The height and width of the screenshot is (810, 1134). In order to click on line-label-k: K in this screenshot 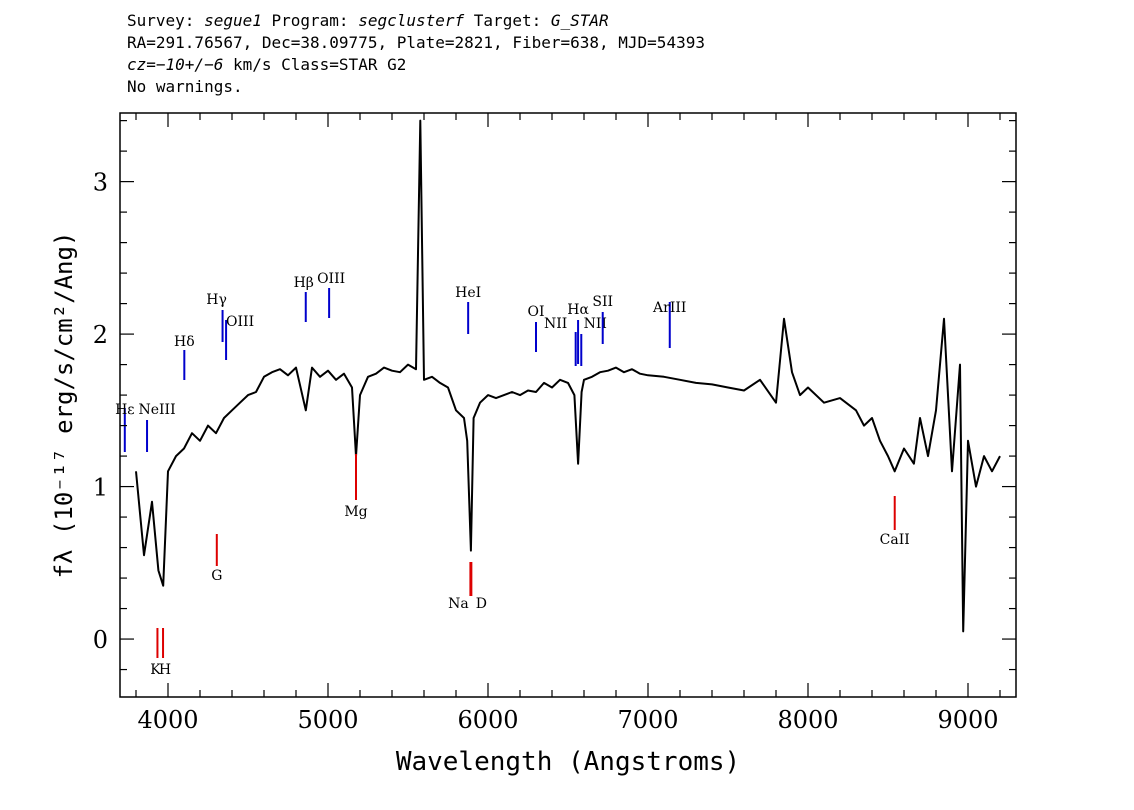, I will do `click(155, 670)`.